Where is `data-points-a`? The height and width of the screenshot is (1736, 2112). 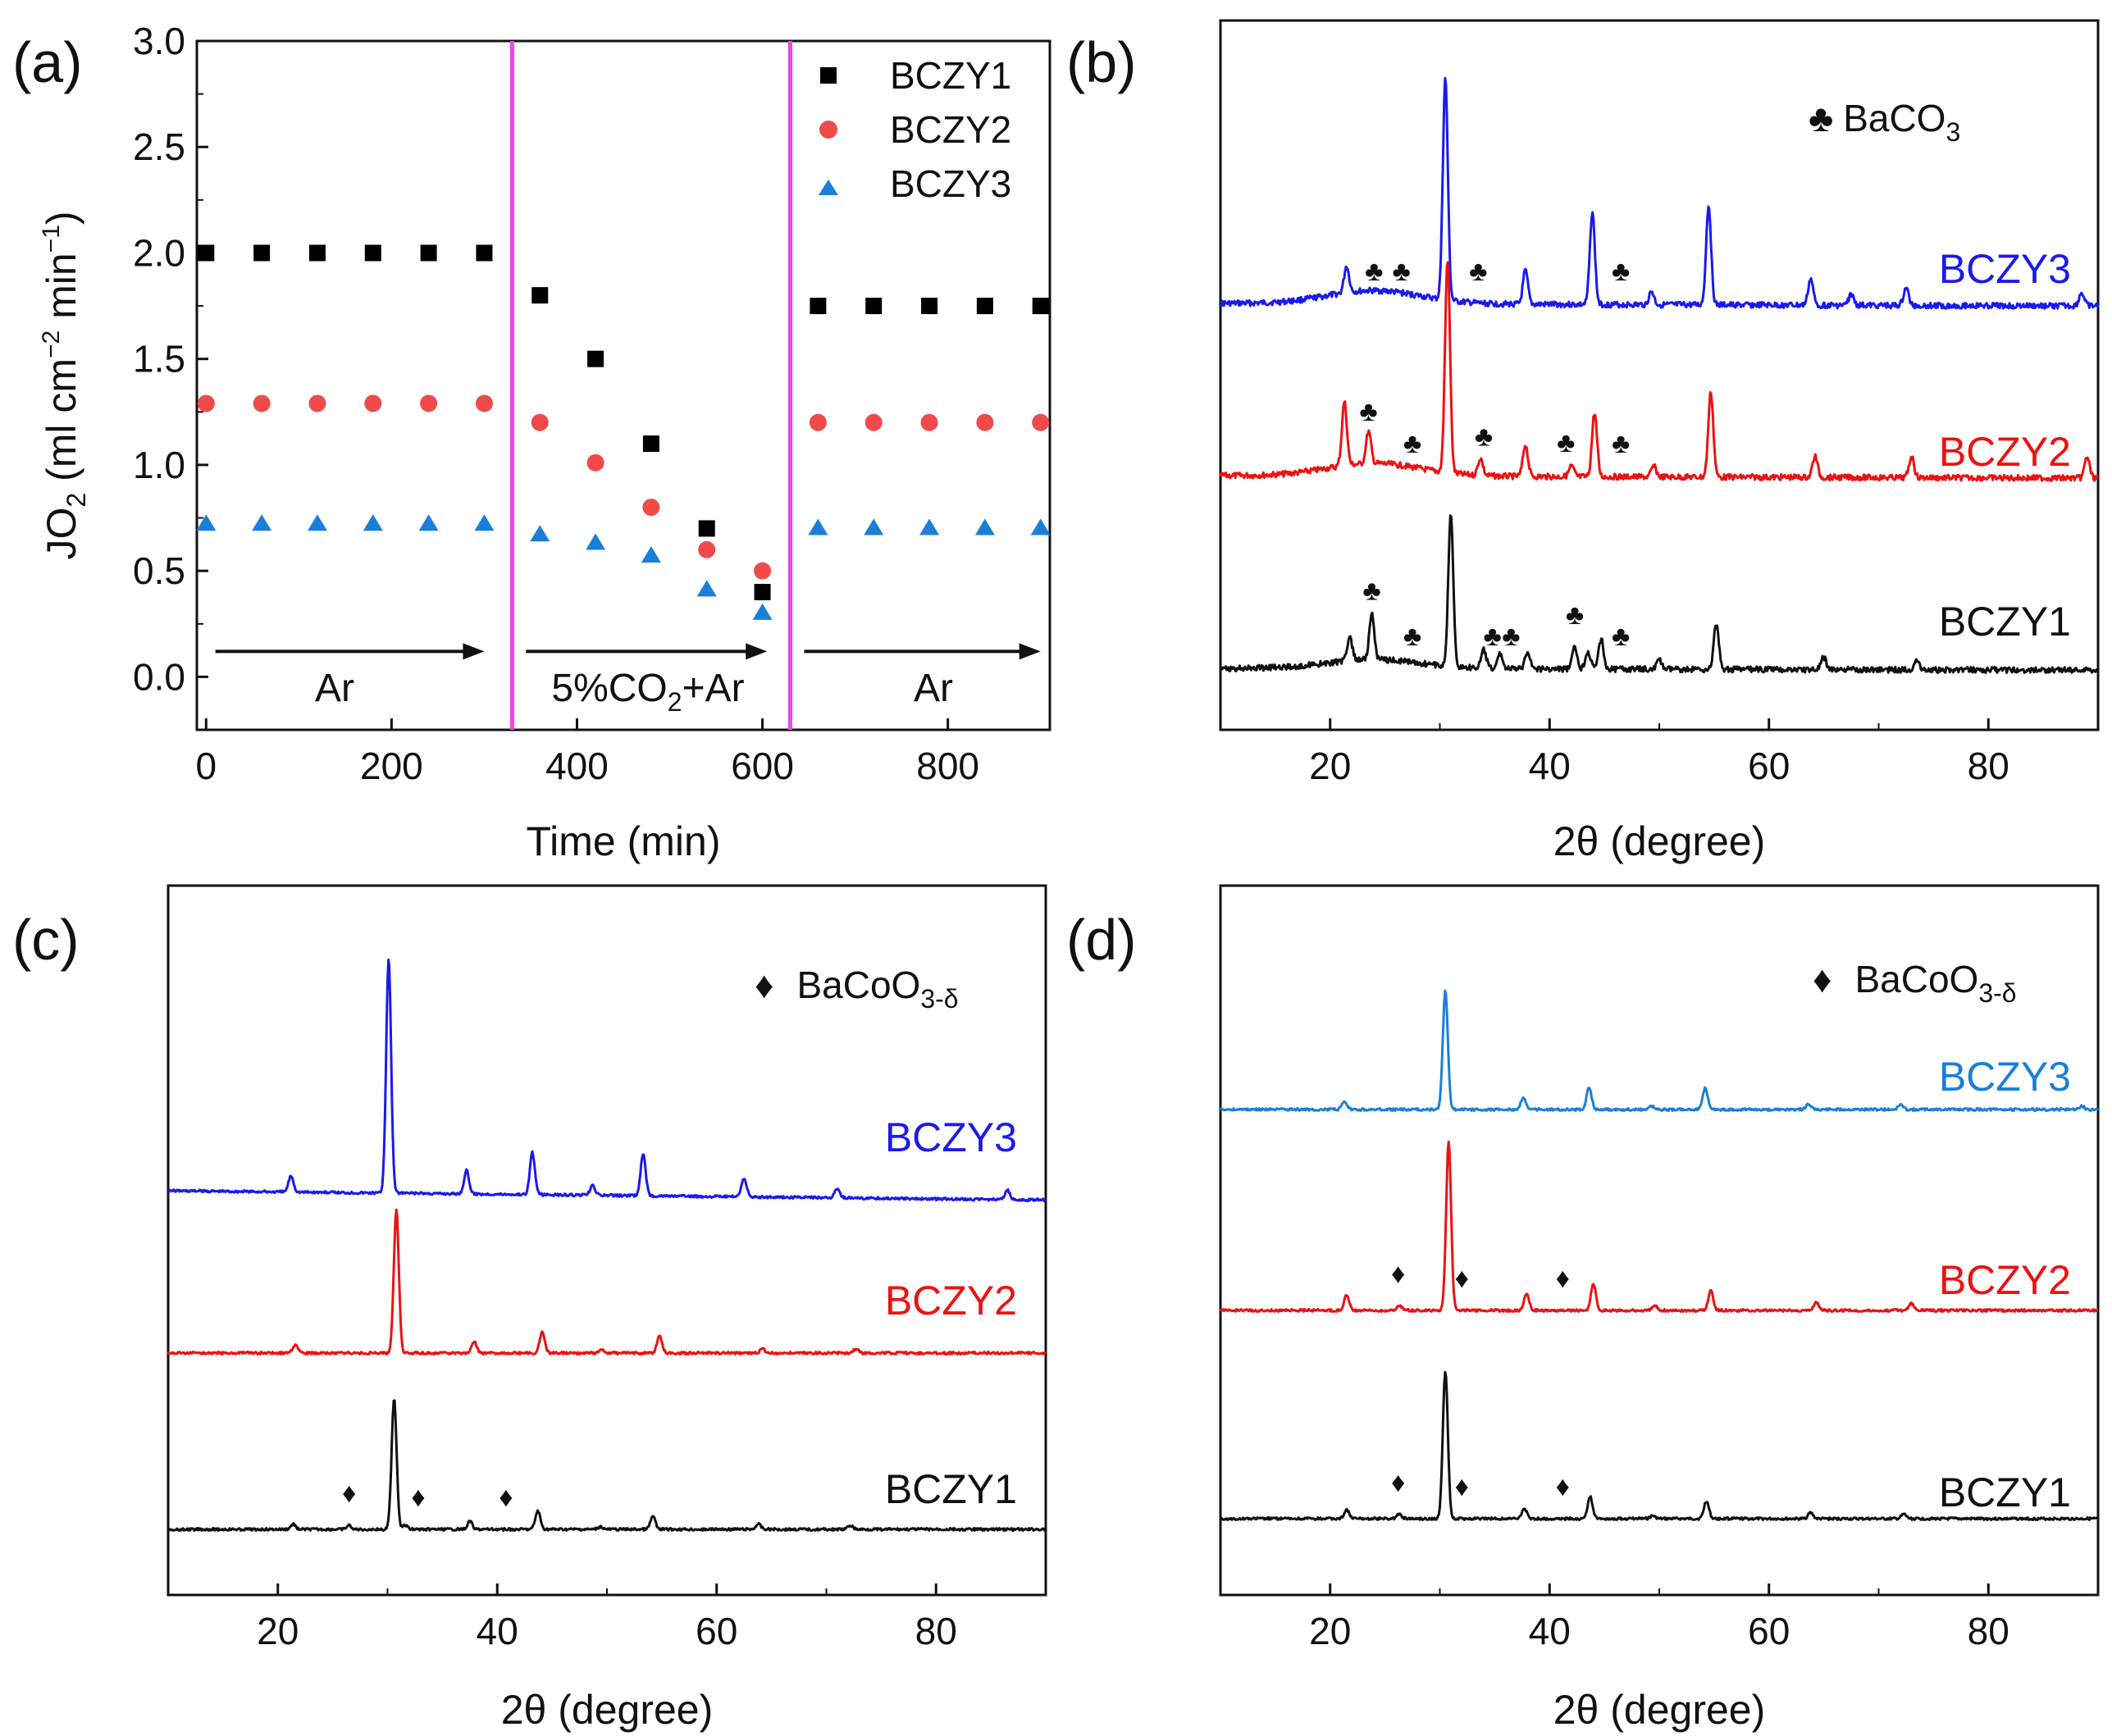 data-points-a is located at coordinates (623, 432).